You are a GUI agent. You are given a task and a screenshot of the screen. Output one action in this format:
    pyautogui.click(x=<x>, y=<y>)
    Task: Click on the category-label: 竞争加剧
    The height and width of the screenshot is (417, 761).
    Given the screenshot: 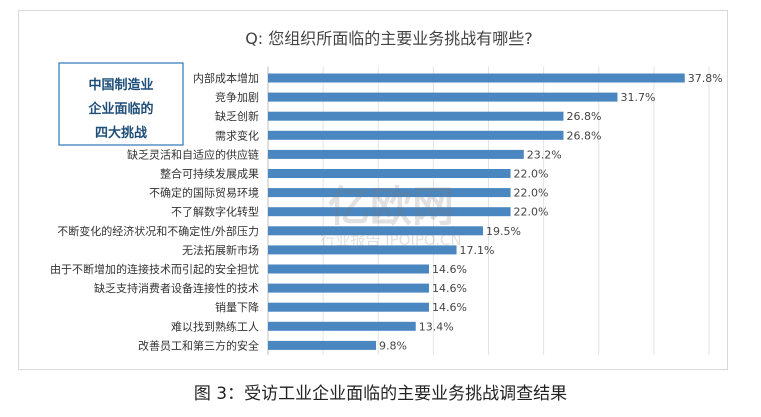 What is the action you would take?
    pyautogui.click(x=237, y=97)
    